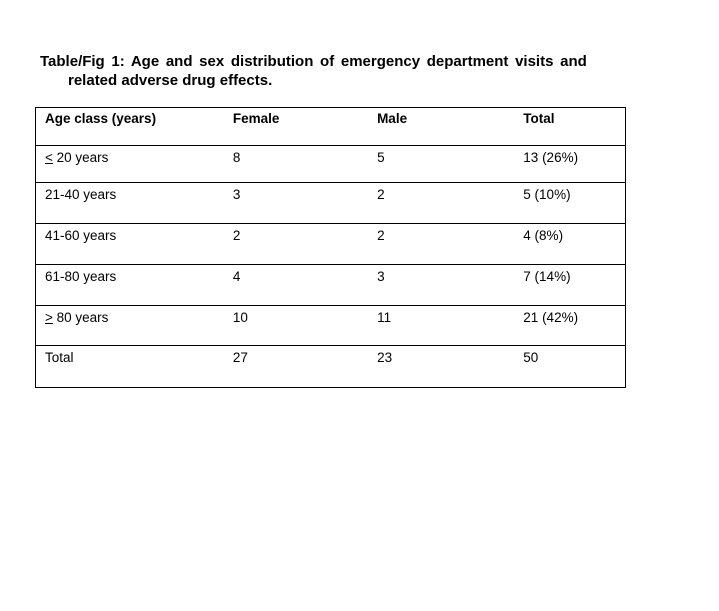  Describe the element at coordinates (134, 366) in the screenshot. I see `age-class-cell: Total` at that location.